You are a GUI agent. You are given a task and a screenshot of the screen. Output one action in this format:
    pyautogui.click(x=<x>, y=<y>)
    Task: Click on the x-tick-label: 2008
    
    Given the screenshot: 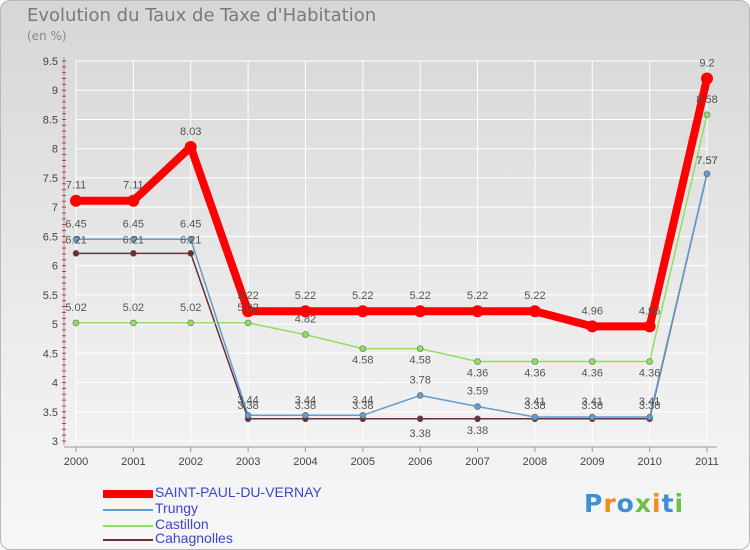 What is the action you would take?
    pyautogui.click(x=535, y=462)
    